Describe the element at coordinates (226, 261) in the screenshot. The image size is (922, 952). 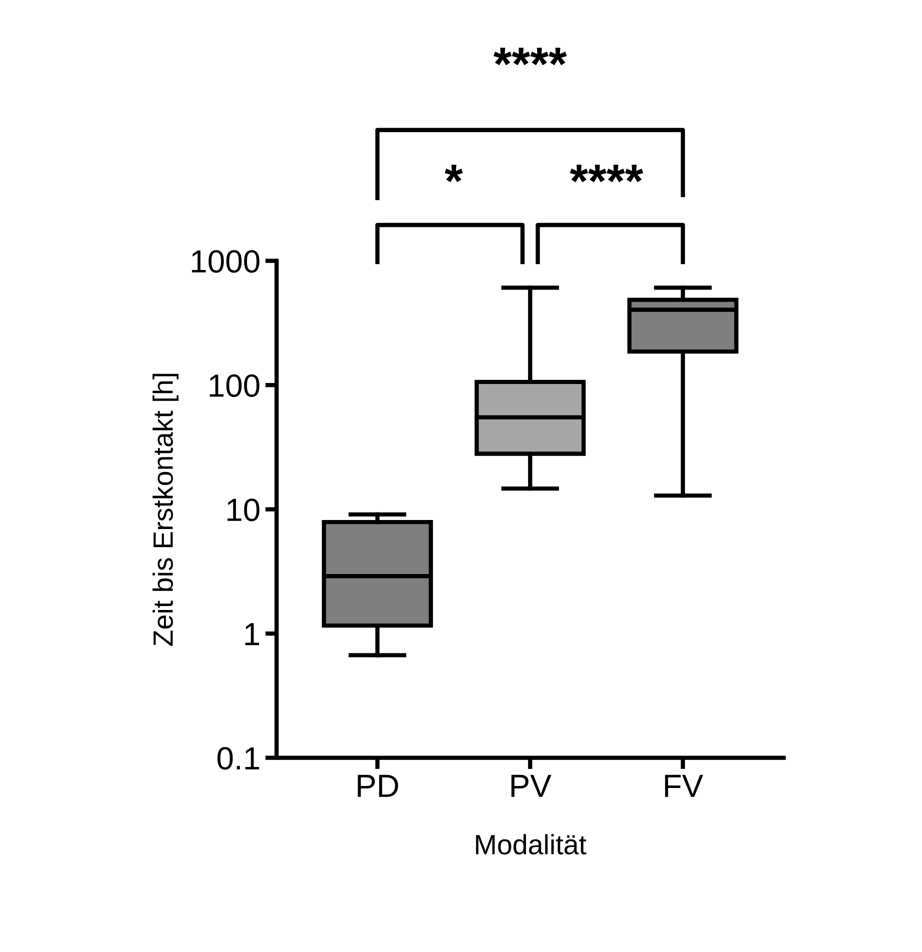
I see `y-tick-label: 1000` at that location.